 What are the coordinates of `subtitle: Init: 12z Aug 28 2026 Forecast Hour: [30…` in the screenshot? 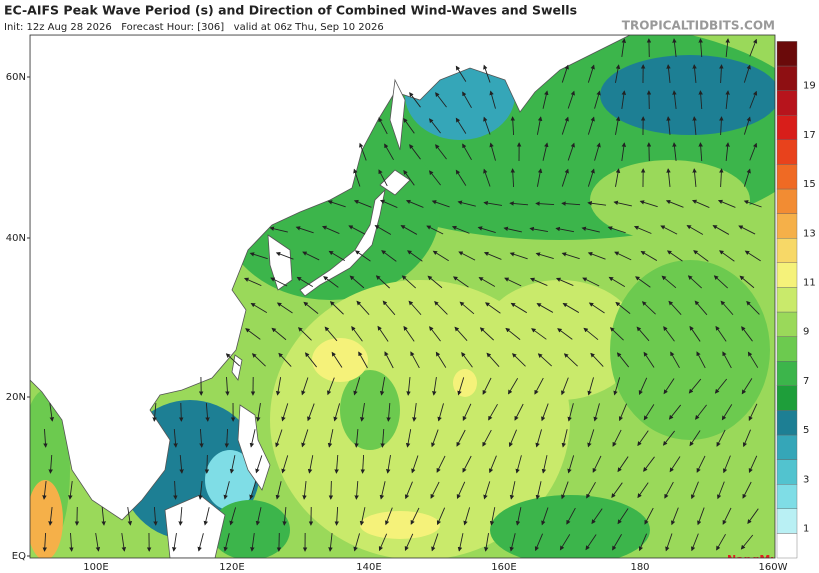 It's located at (194, 27).